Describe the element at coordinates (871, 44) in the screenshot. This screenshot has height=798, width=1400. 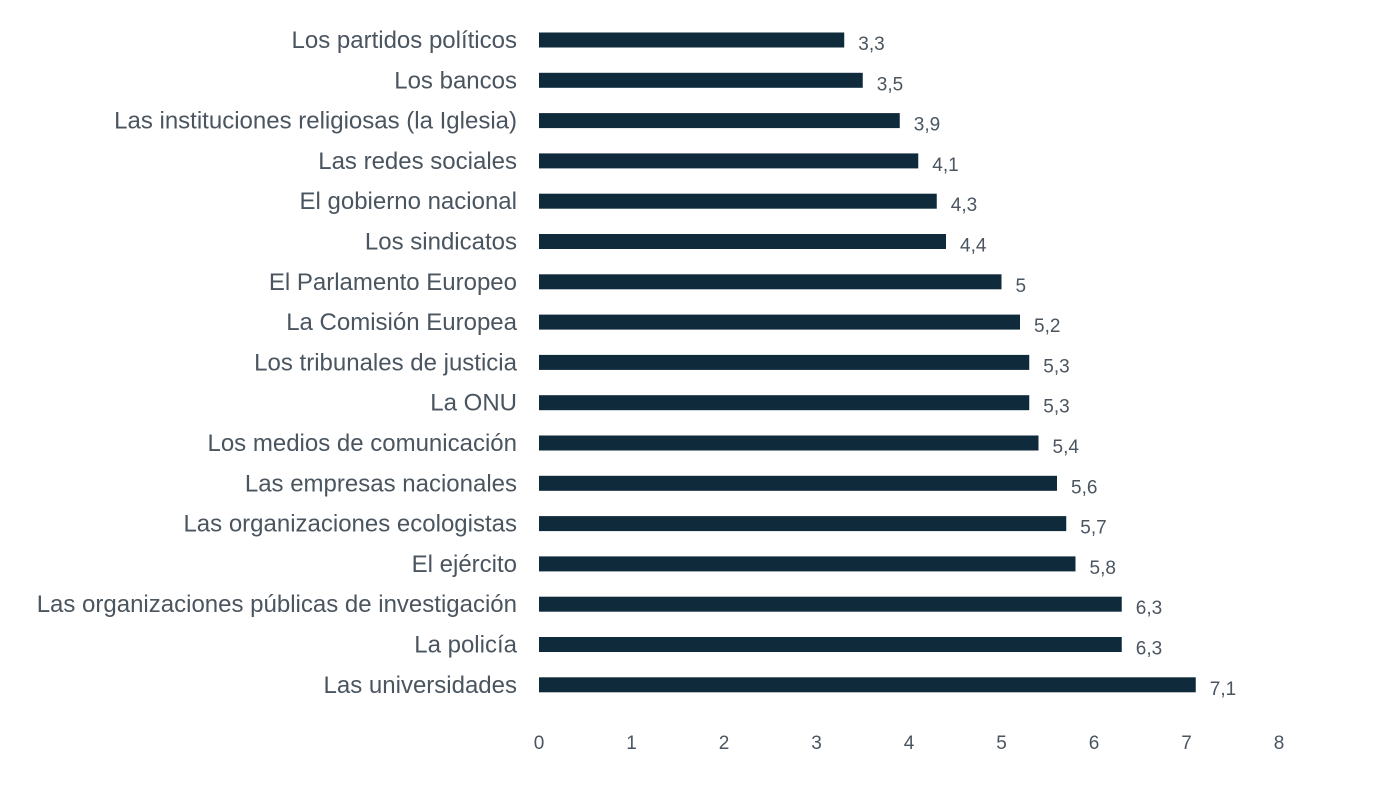
I see `value-label: 3,3` at that location.